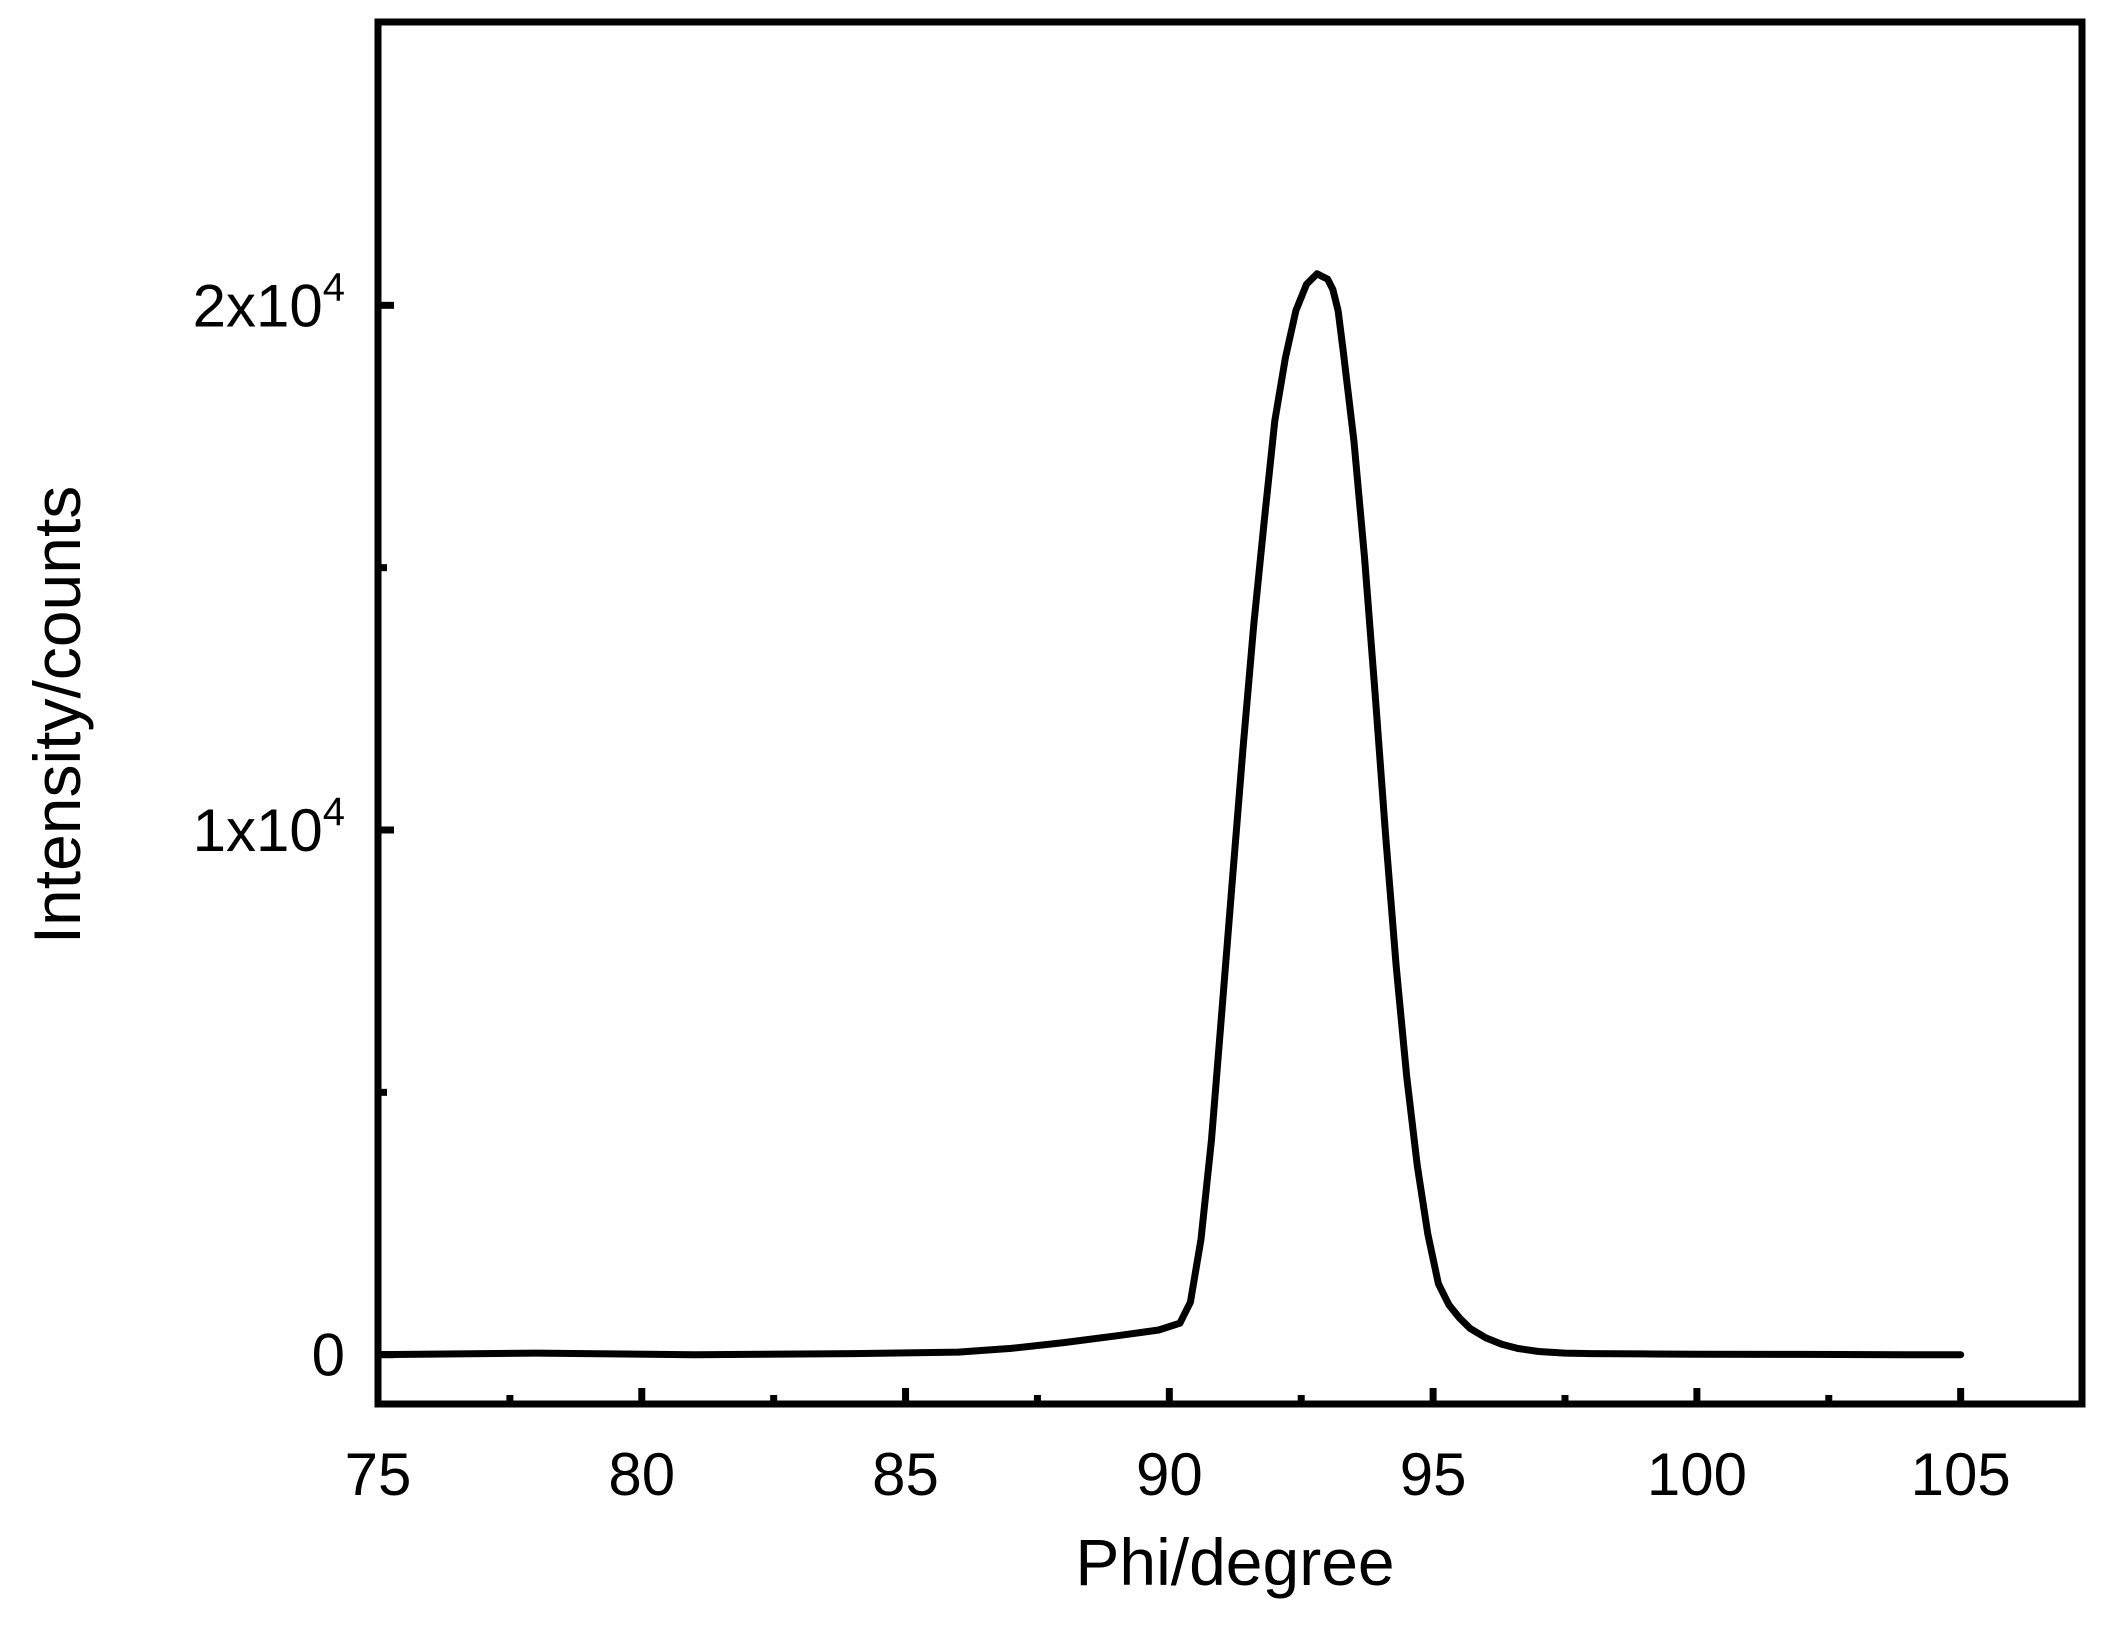  Describe the element at coordinates (378, 1474) in the screenshot. I see `x-tick-label: 75` at that location.